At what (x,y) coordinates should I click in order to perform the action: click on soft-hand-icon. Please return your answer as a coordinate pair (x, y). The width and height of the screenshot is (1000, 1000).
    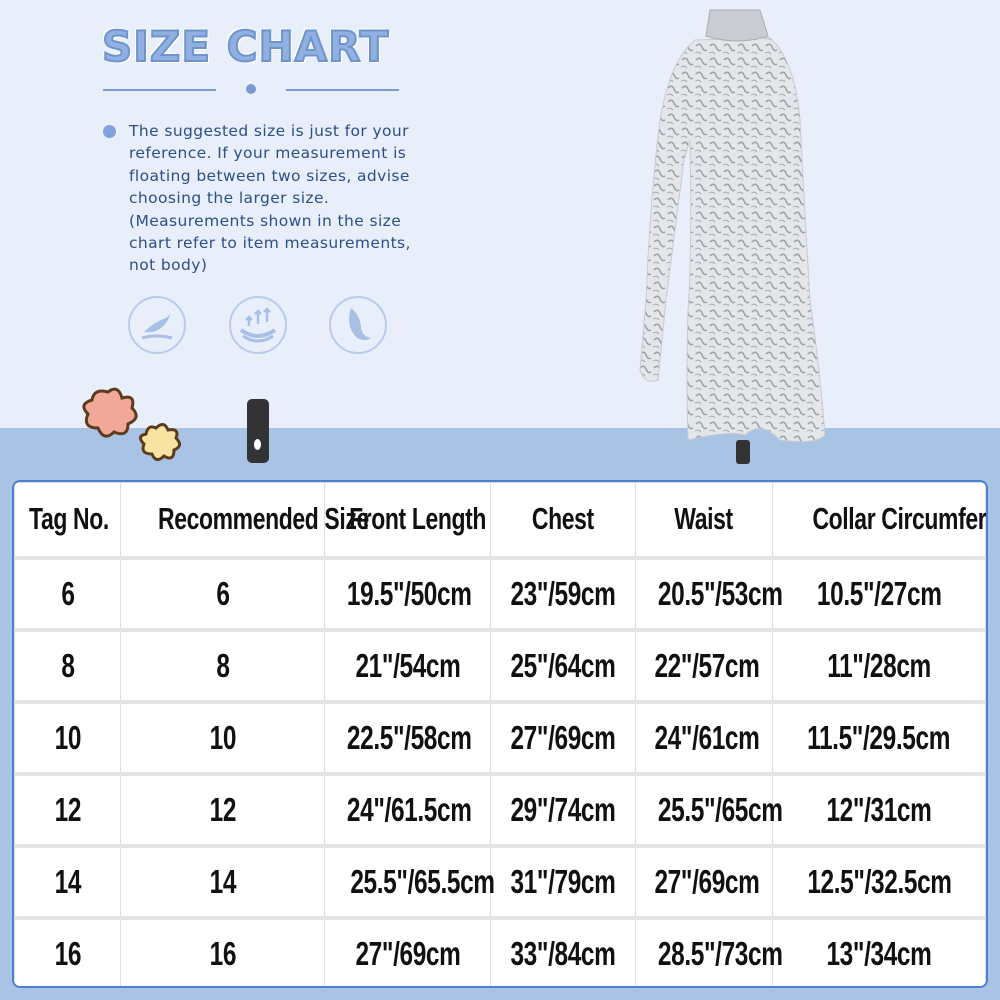
    Looking at the image, I should click on (157, 325).